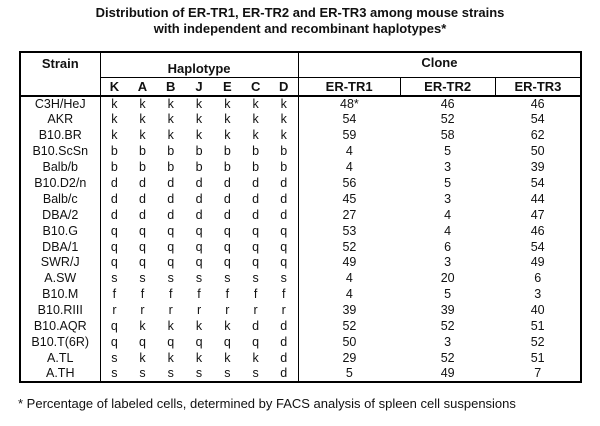 This screenshot has width=600, height=426. What do you see at coordinates (448, 151) in the screenshot?
I see `clone-value-cell: 5` at bounding box center [448, 151].